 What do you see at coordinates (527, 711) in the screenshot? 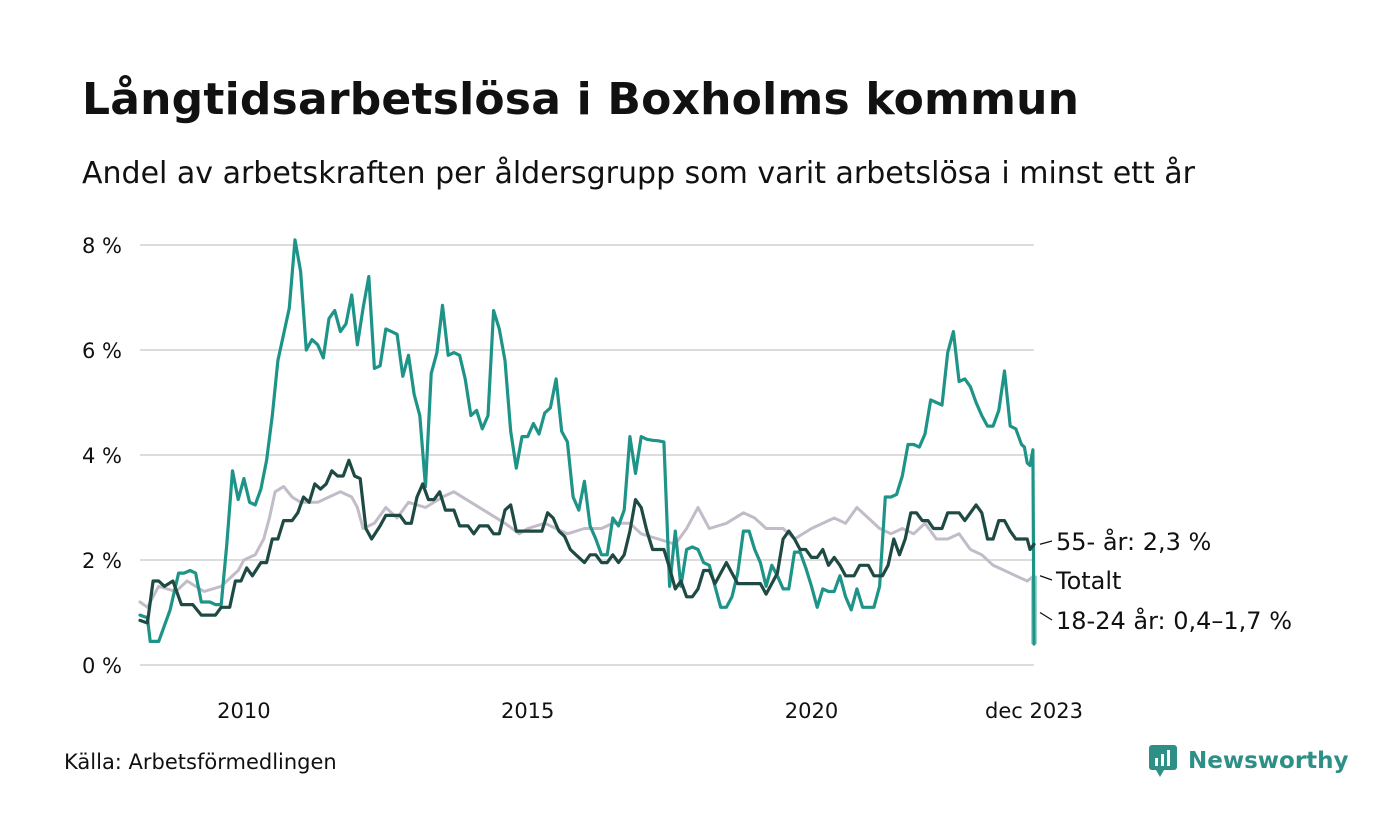
I see `x-tick-label: 2015` at bounding box center [527, 711].